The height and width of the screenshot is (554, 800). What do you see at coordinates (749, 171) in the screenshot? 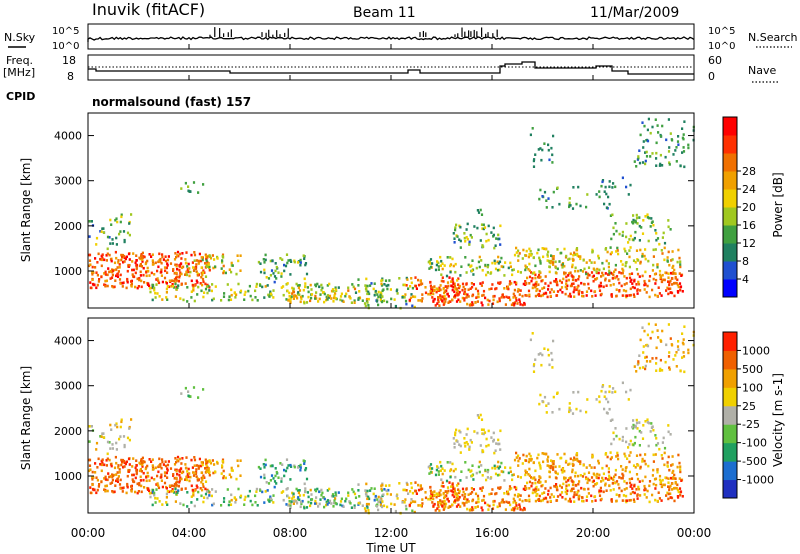
I see `colorbar-tick: 28` at bounding box center [749, 171].